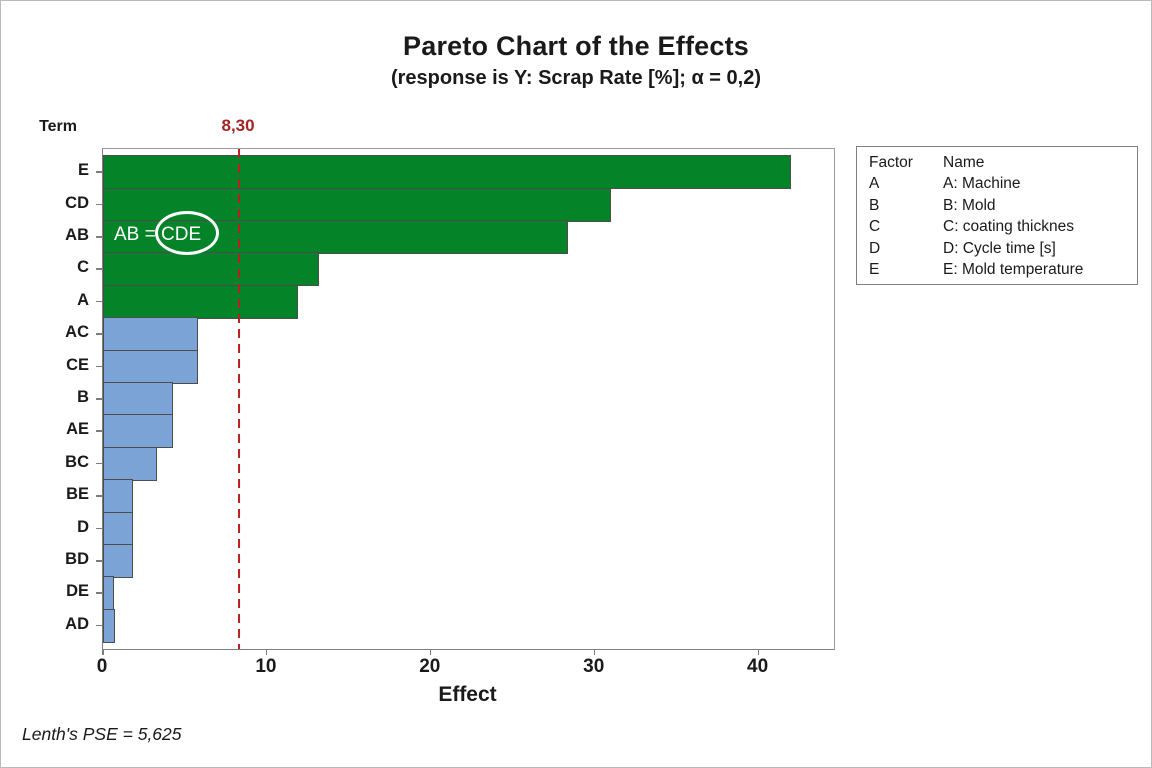  What do you see at coordinates (201, 301) in the screenshot?
I see `effect-bar-A` at bounding box center [201, 301].